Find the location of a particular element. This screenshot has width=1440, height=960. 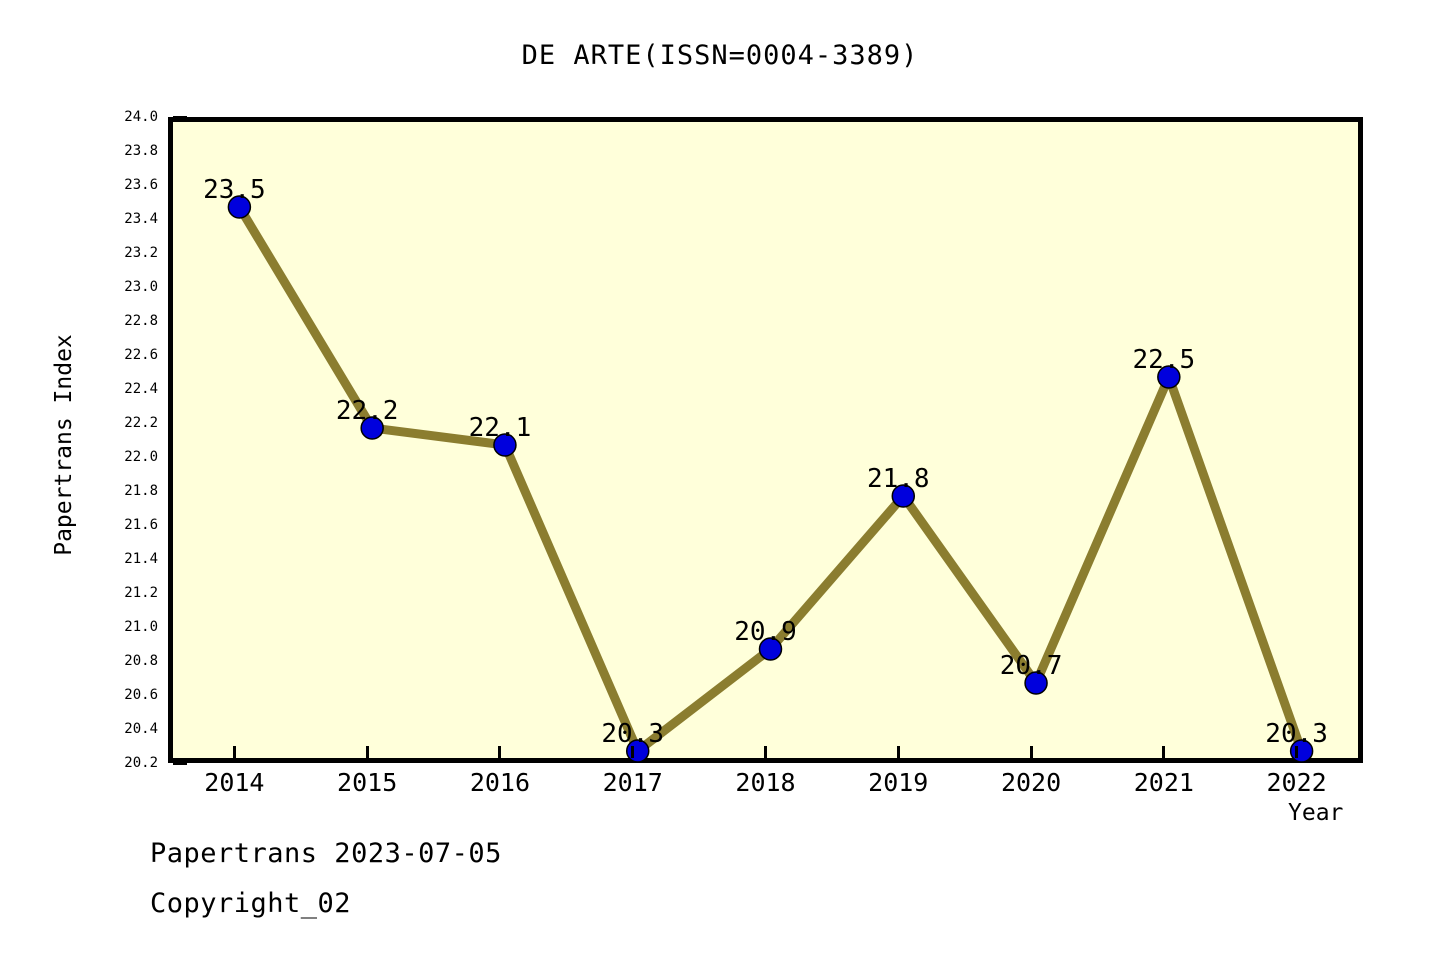

y-tick-label: 20.6 is located at coordinates (141, 695).